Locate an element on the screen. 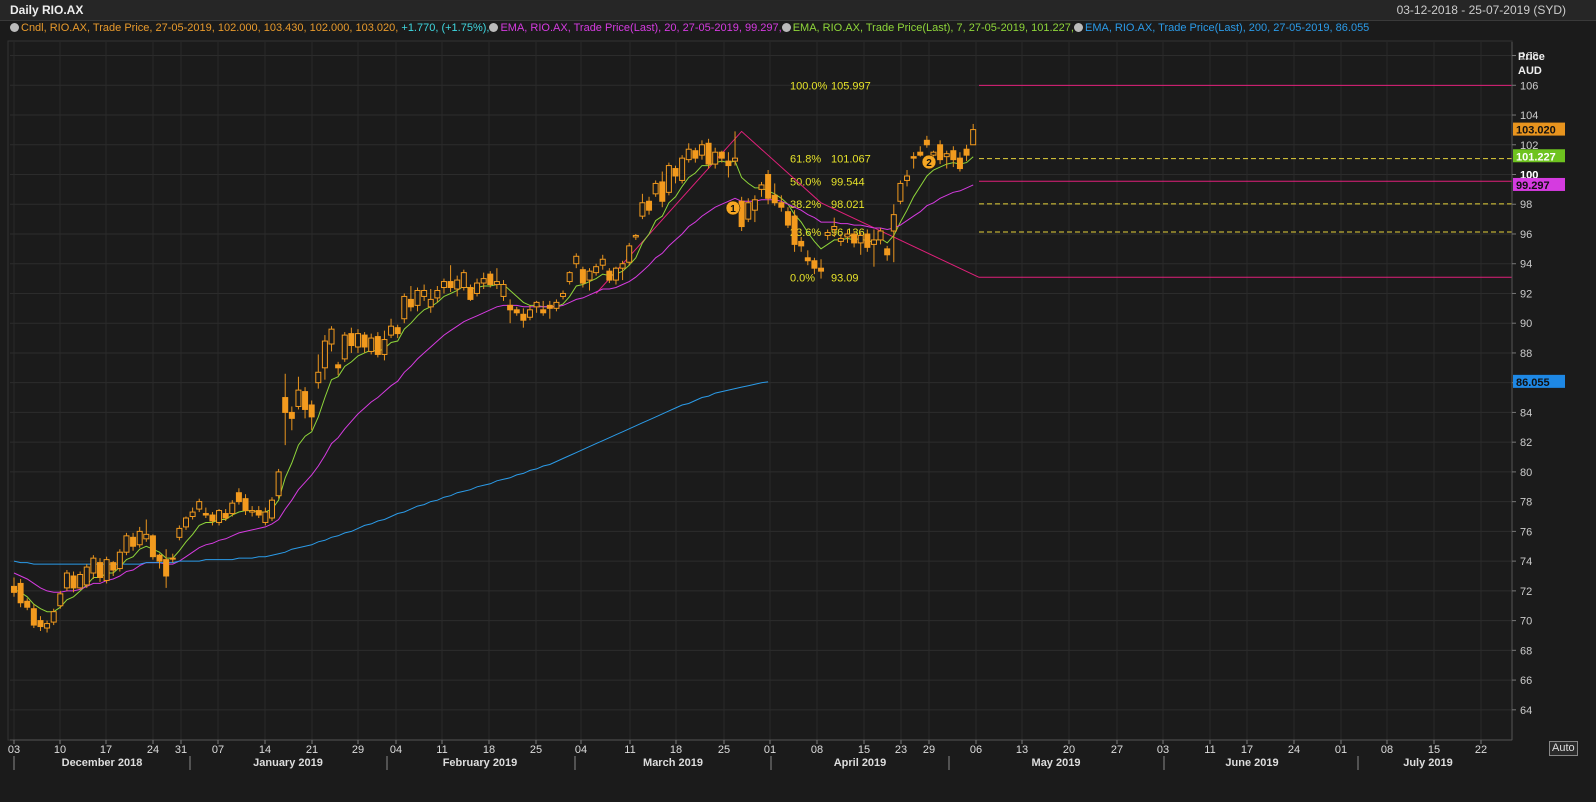  fib-level-value: 93.09 is located at coordinates (845, 278).